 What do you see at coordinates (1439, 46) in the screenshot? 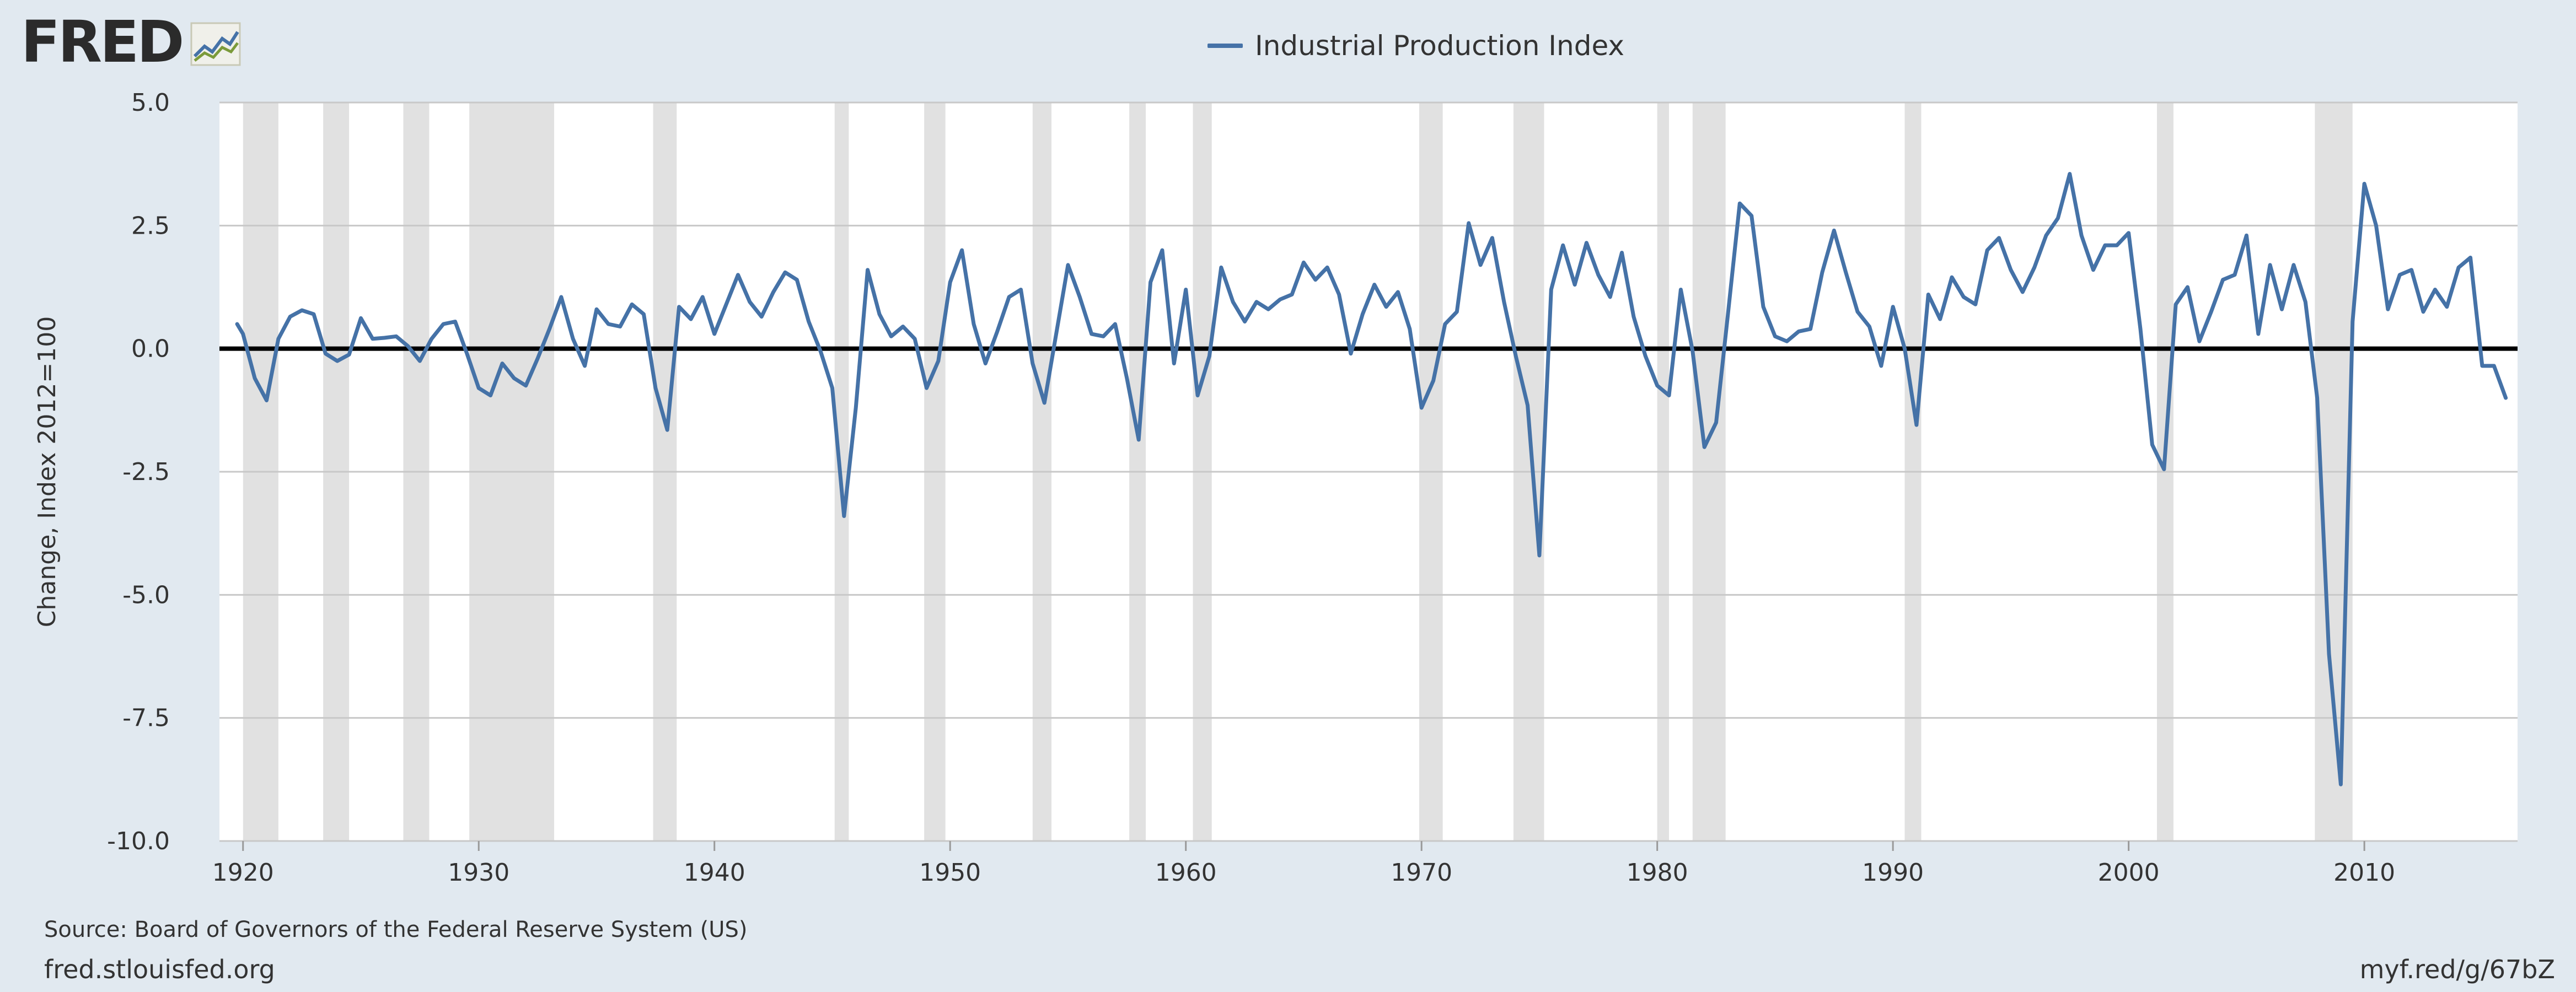
I see `legend-label: Industrial Production Index` at bounding box center [1439, 46].